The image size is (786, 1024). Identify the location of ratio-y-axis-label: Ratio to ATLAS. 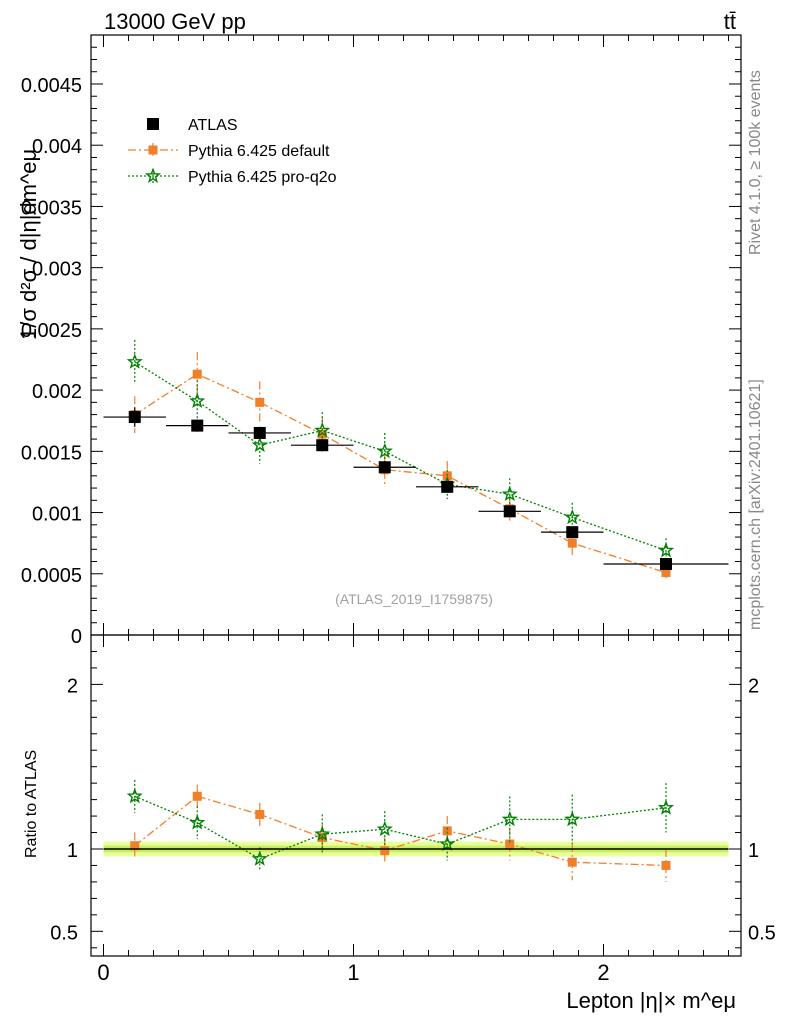
(31, 804).